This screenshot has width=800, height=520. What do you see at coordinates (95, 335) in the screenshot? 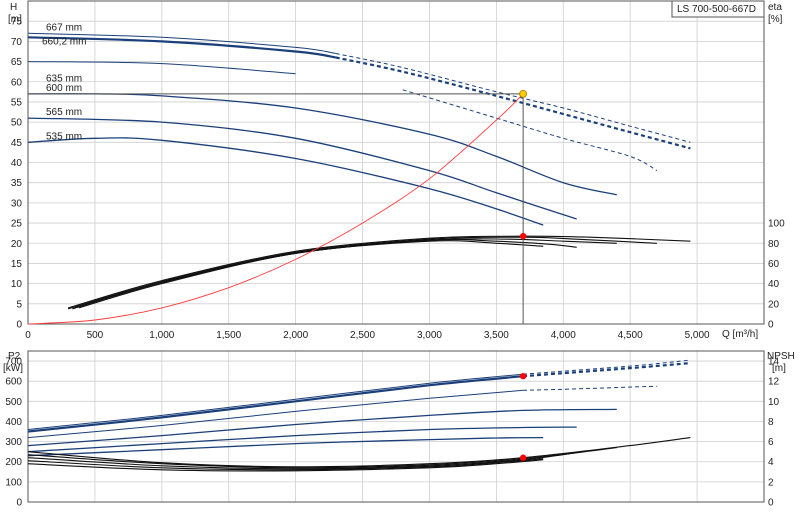
I see `x-tick-label: 500` at bounding box center [95, 335].